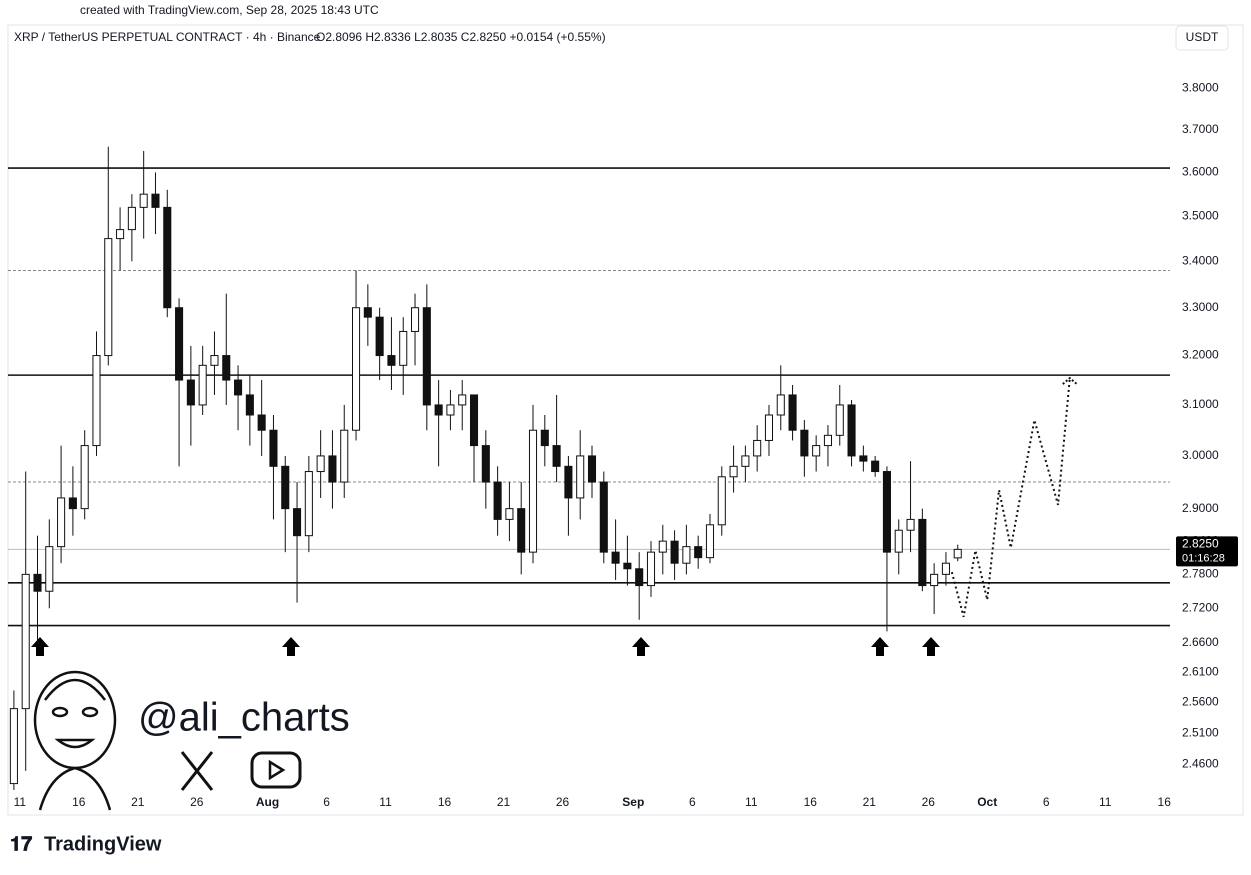 This screenshot has width=1251, height=875. I want to click on x-tick-label: Sep, so click(633, 802).